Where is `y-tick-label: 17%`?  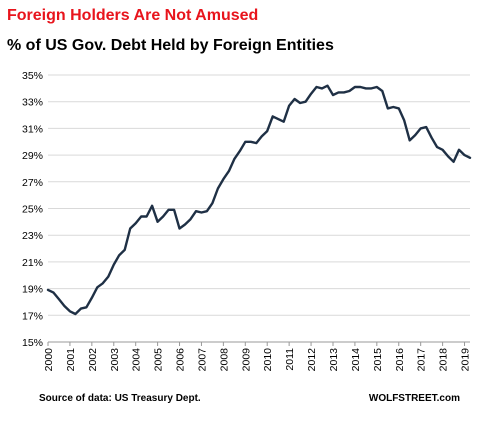
y-tick-label: 17% is located at coordinates (32, 316).